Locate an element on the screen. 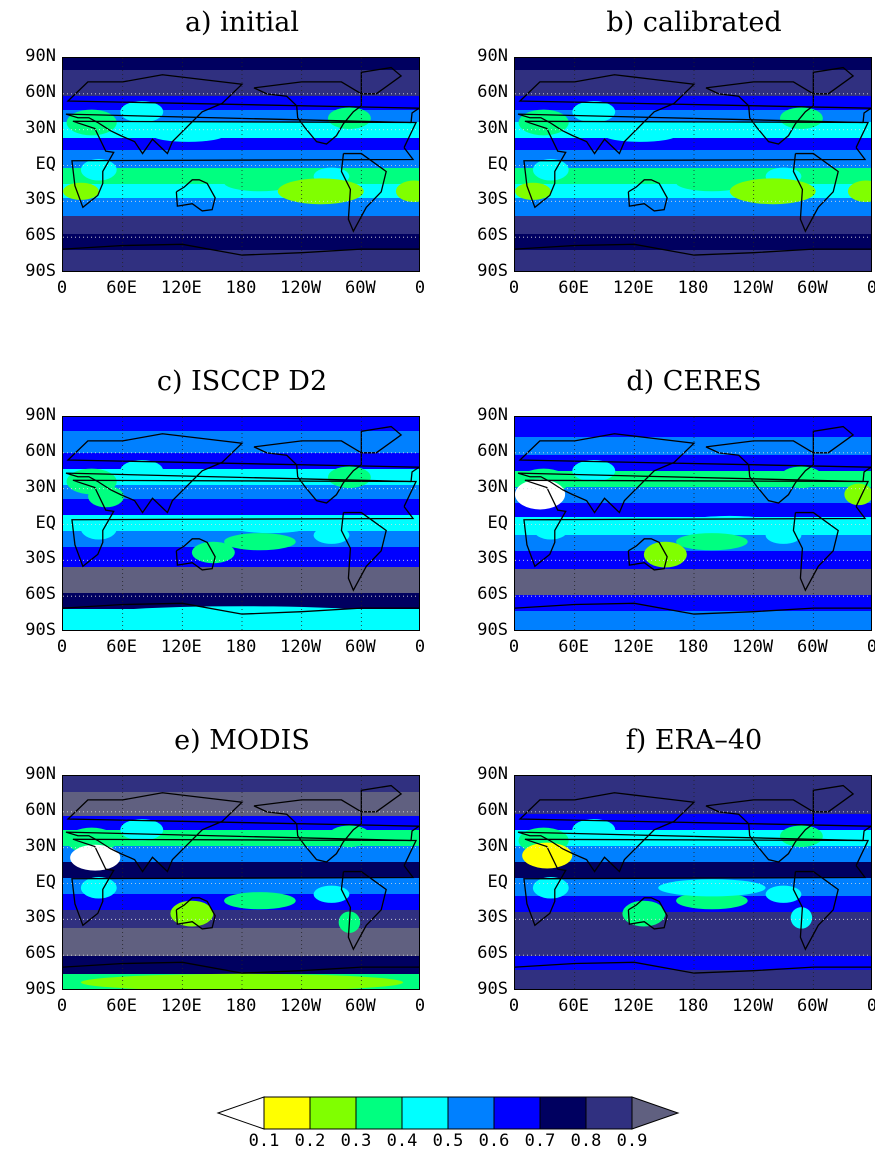  x-tick-label: 60E is located at coordinates (122, 1006).